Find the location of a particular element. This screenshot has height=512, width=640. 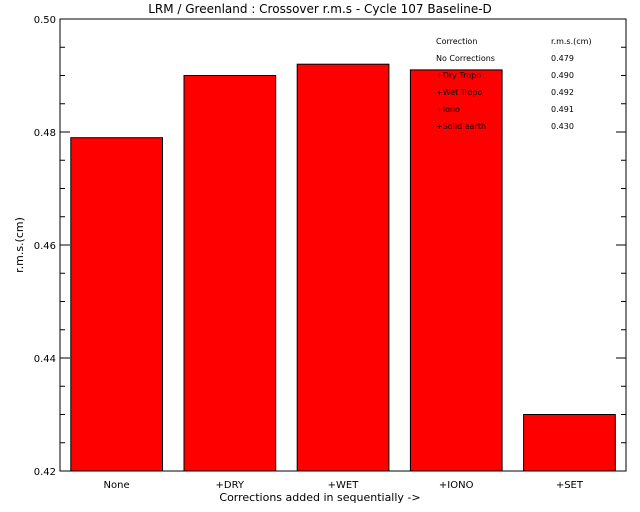

y-tick-label: 0.48 is located at coordinates (45, 133).